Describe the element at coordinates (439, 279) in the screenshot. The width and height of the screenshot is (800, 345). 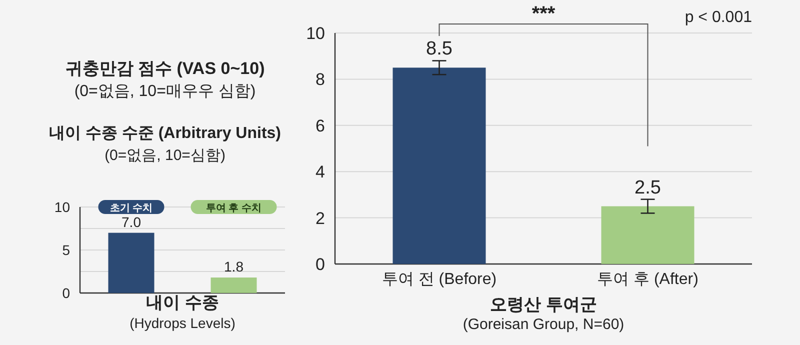
I see `x-tick-label: 투여 전 (Before)` at that location.